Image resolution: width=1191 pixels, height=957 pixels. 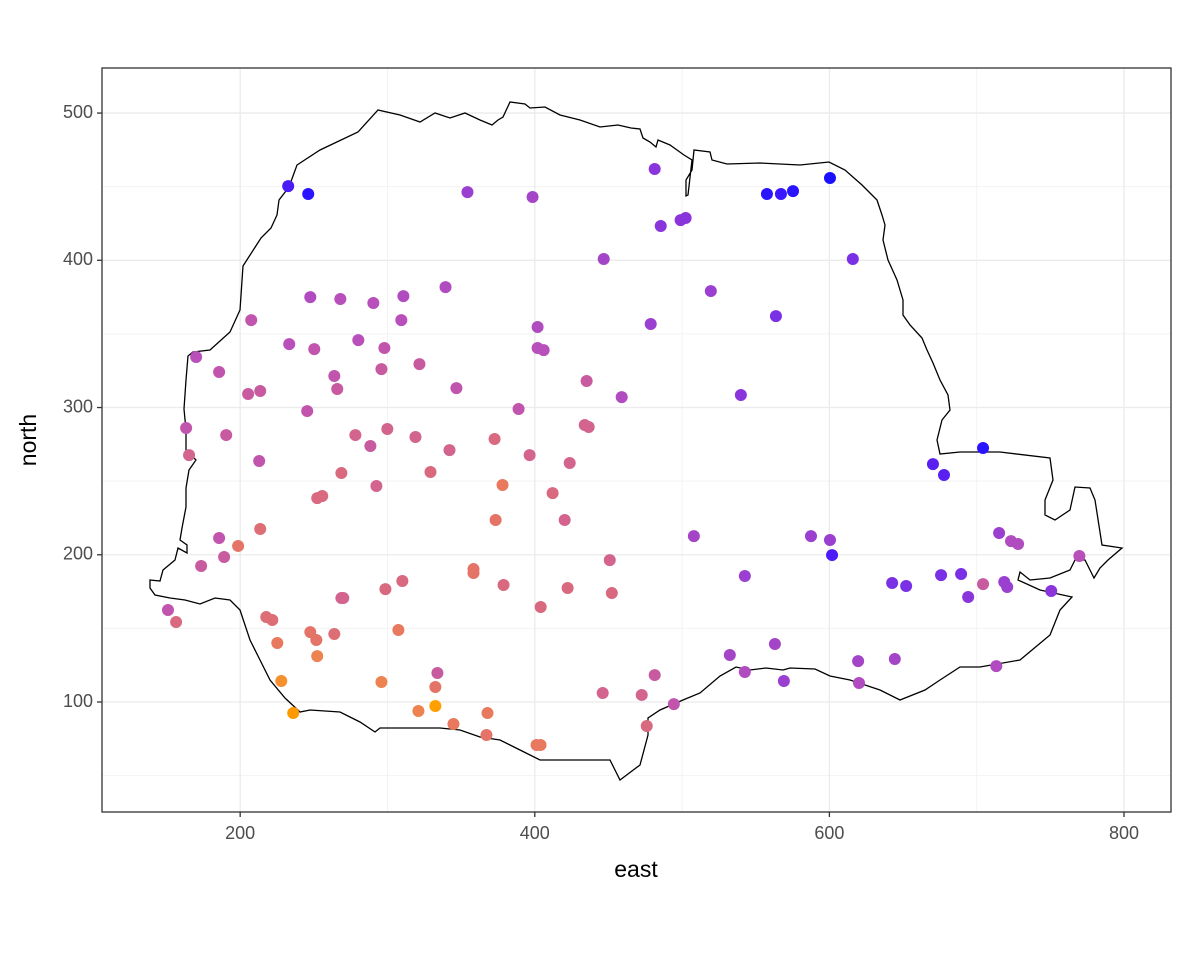 I want to click on x-tick-label: 400, so click(x=535, y=833).